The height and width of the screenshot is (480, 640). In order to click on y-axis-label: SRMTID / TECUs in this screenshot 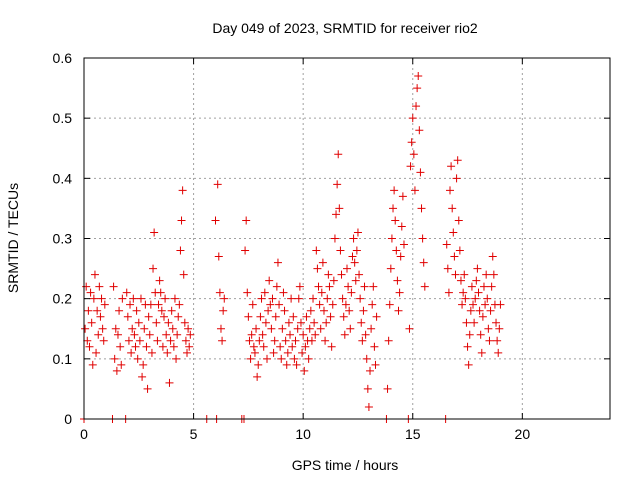, I will do `click(13, 238)`.